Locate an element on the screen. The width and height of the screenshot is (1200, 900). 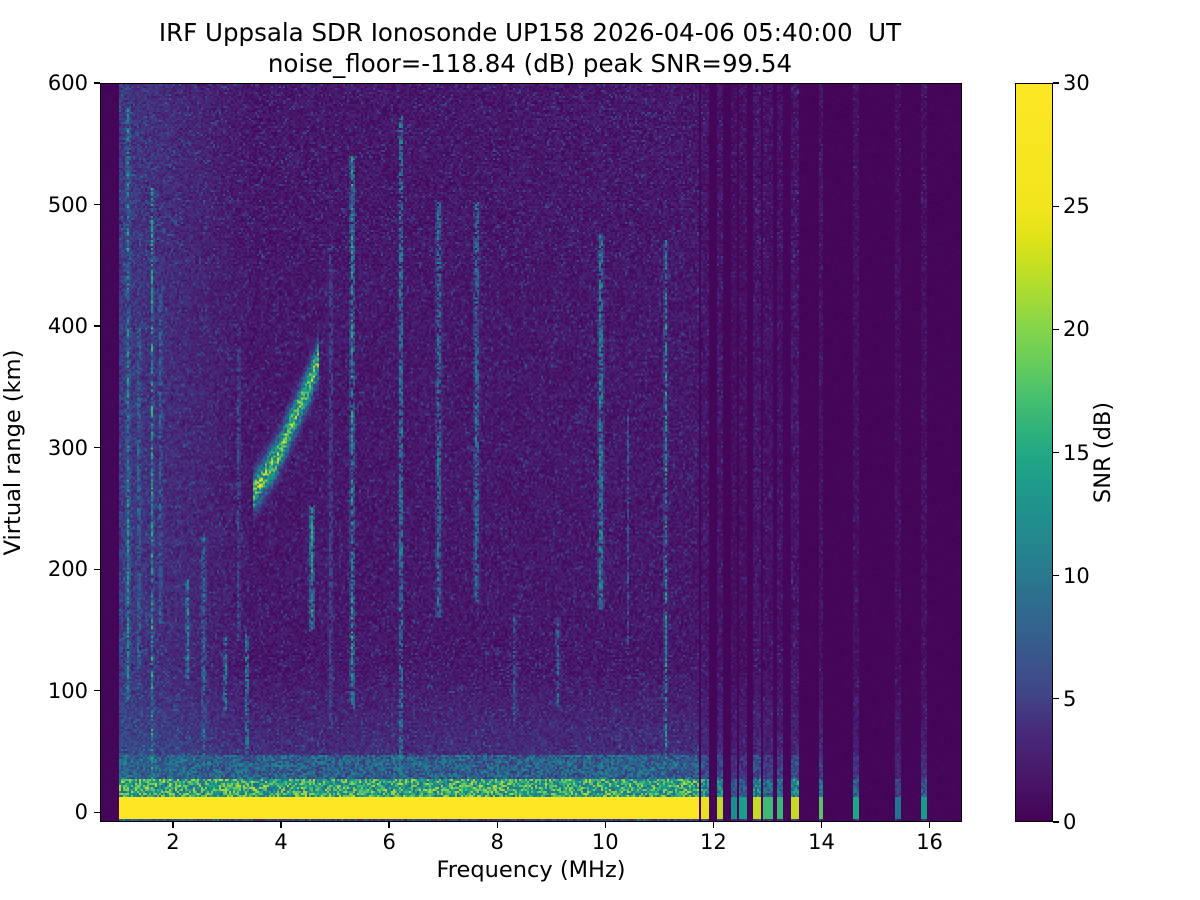
y-tick-label: 400 is located at coordinates (67, 326).